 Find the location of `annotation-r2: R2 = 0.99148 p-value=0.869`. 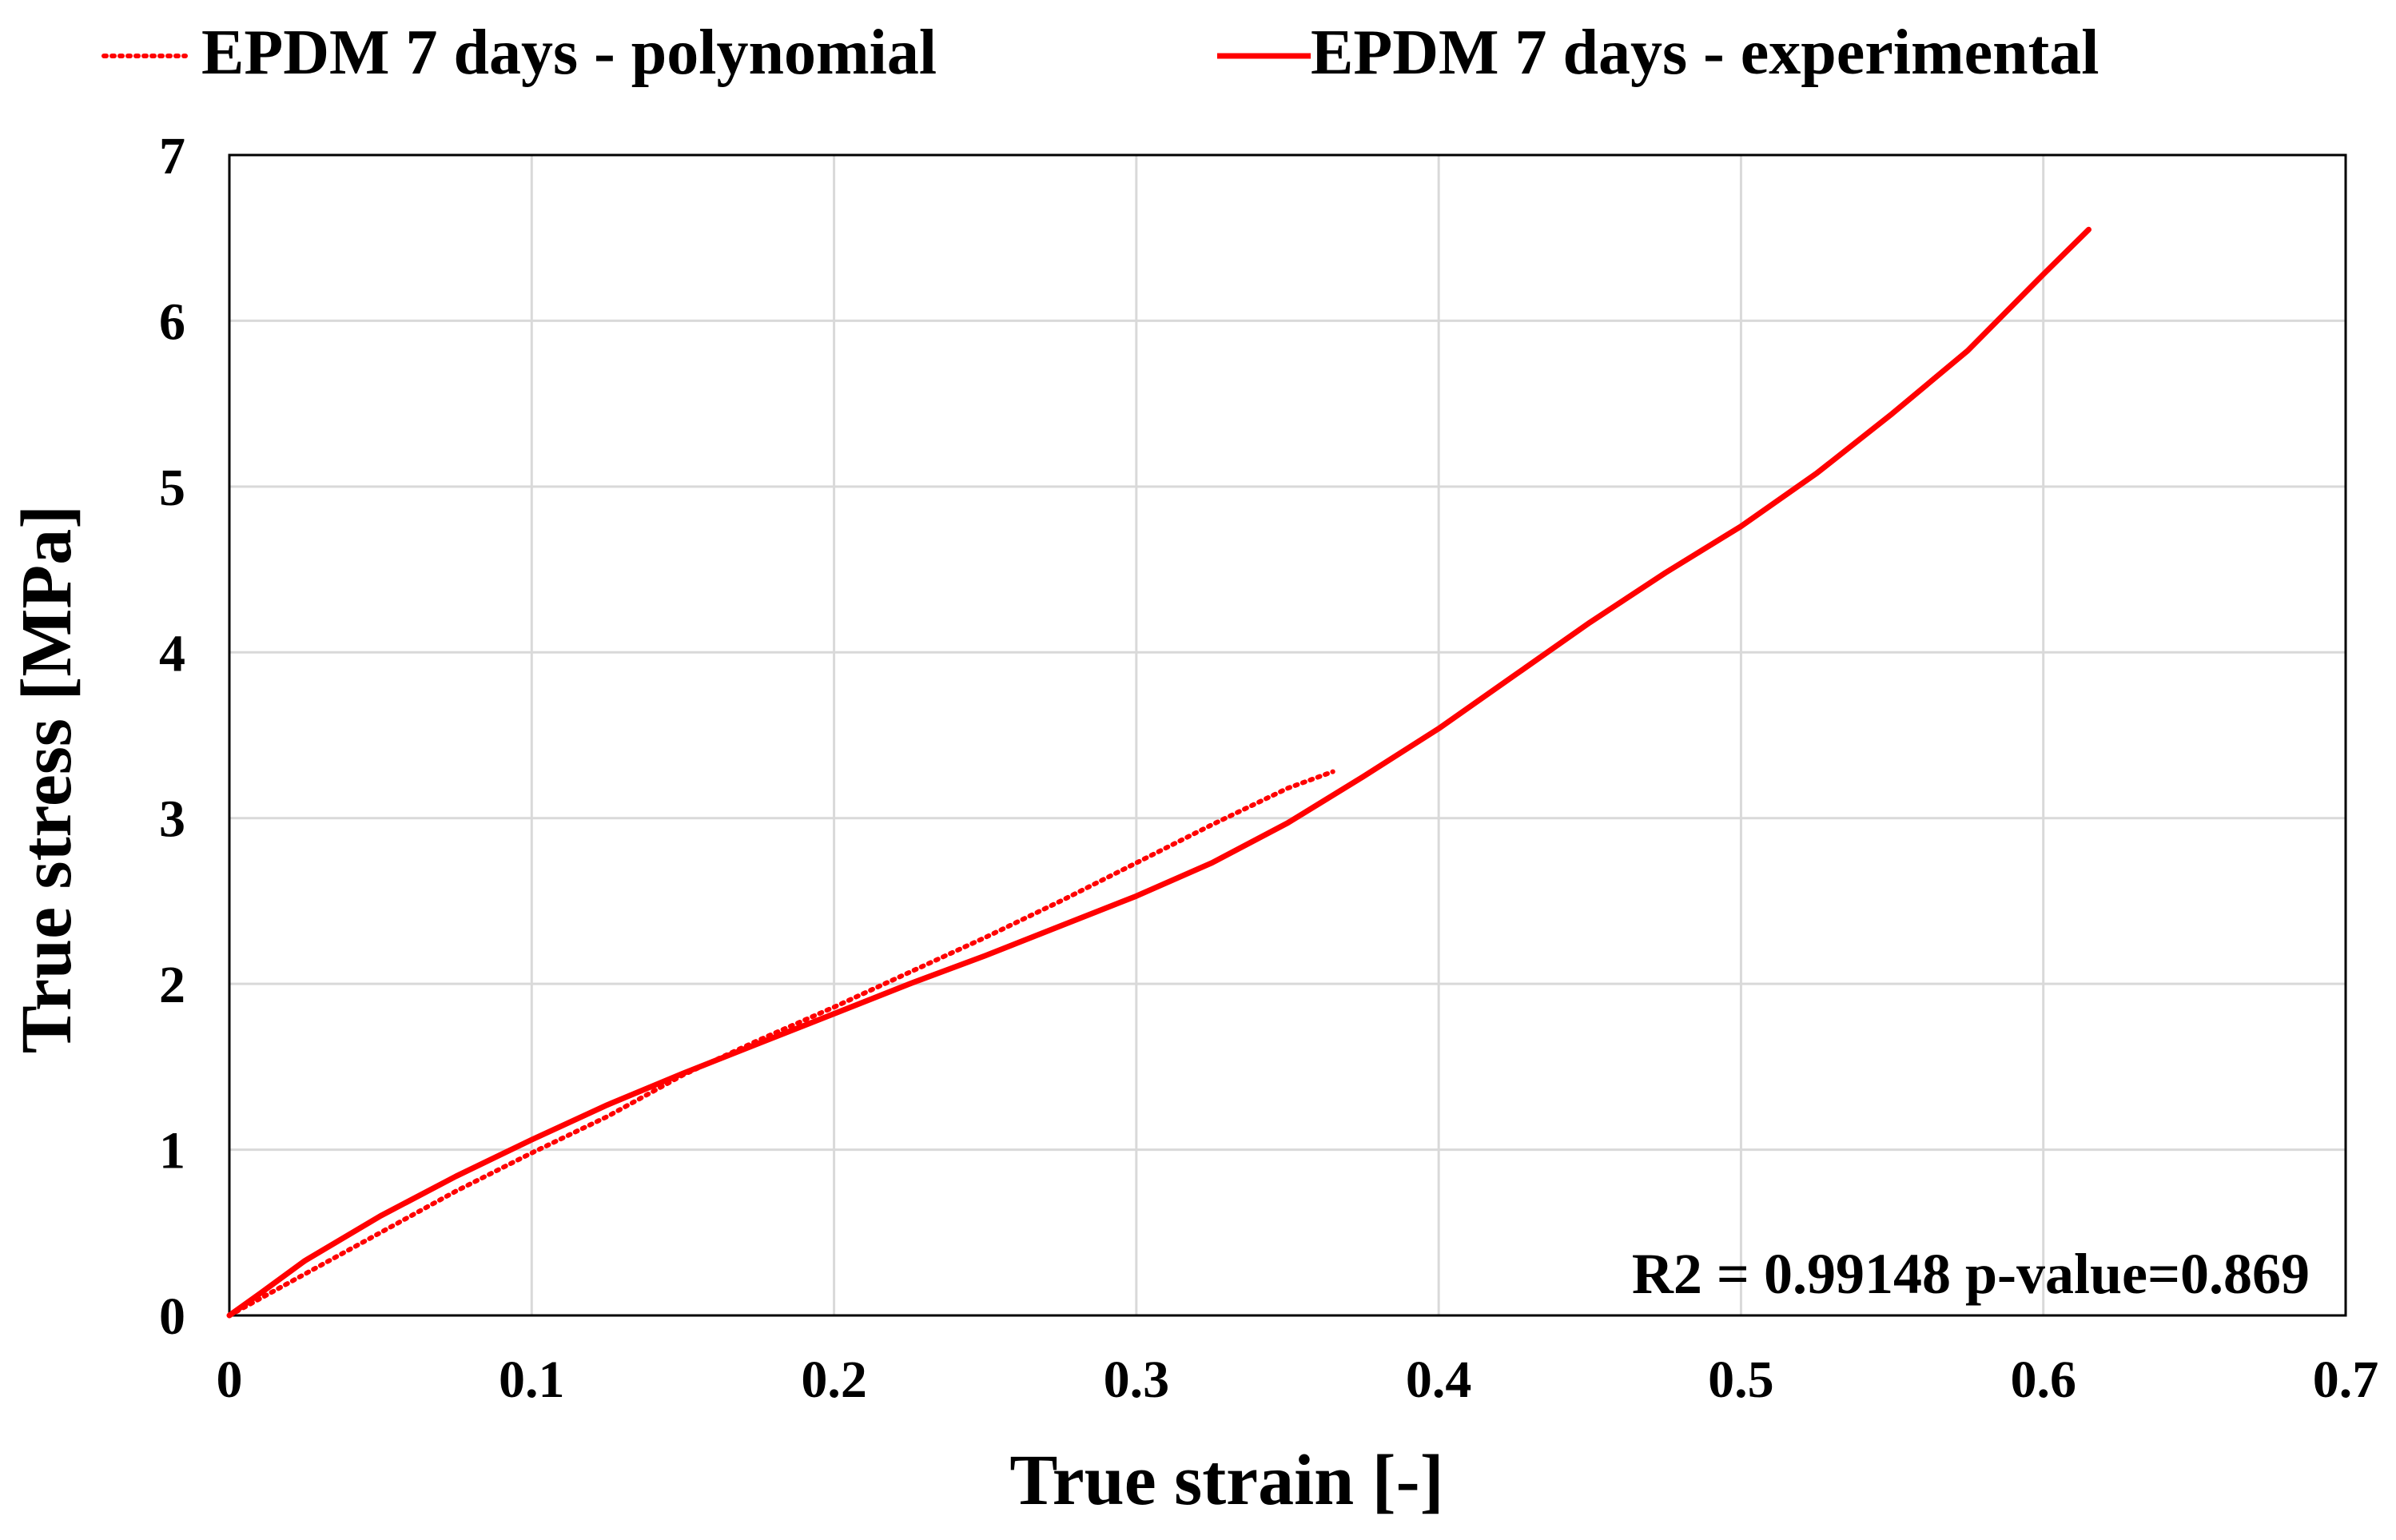

annotation-r2: R2 = 0.99148 p-value=0.869 is located at coordinates (1971, 1274).